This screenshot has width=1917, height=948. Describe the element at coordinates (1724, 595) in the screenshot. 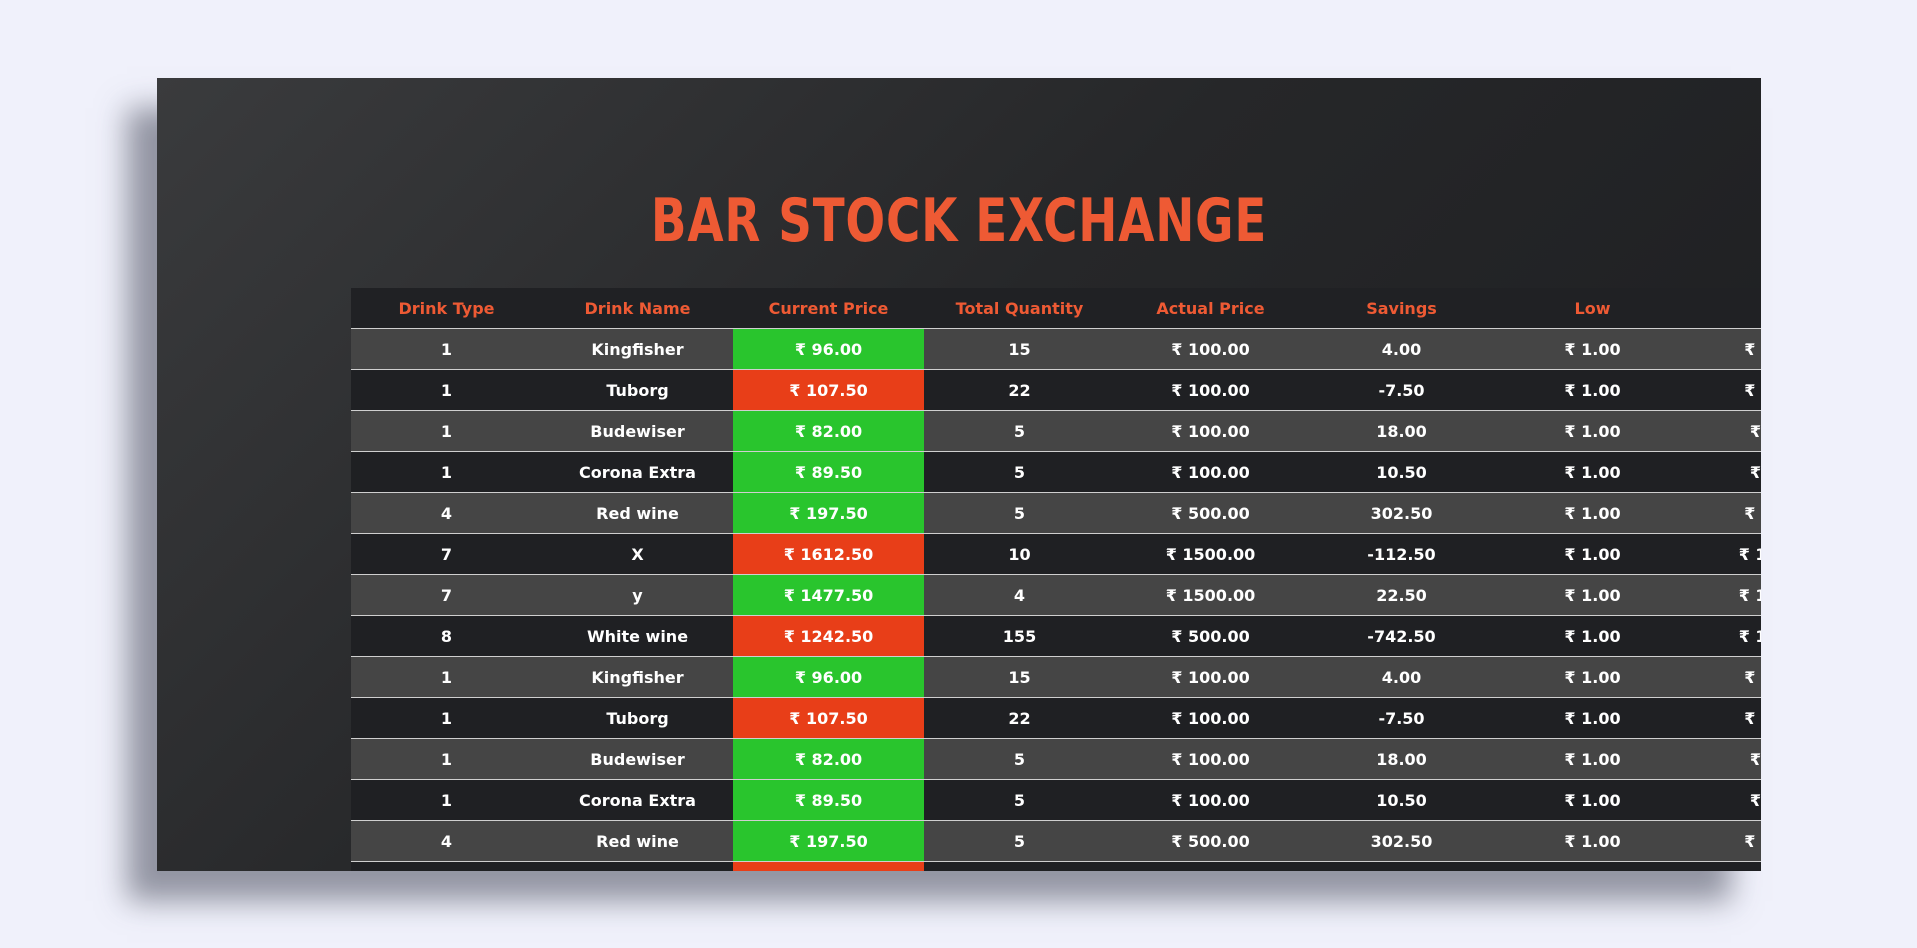

I see `cell-high: ₹ 1500.00` at that location.